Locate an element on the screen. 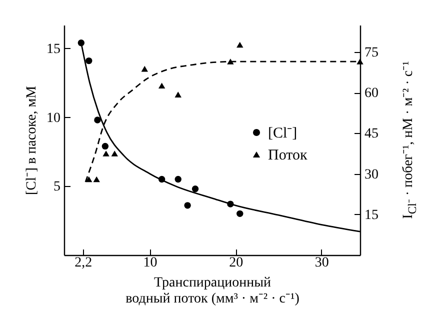 The width and height of the screenshot is (428, 329). y2-tick-label: 15 is located at coordinates (371, 215).